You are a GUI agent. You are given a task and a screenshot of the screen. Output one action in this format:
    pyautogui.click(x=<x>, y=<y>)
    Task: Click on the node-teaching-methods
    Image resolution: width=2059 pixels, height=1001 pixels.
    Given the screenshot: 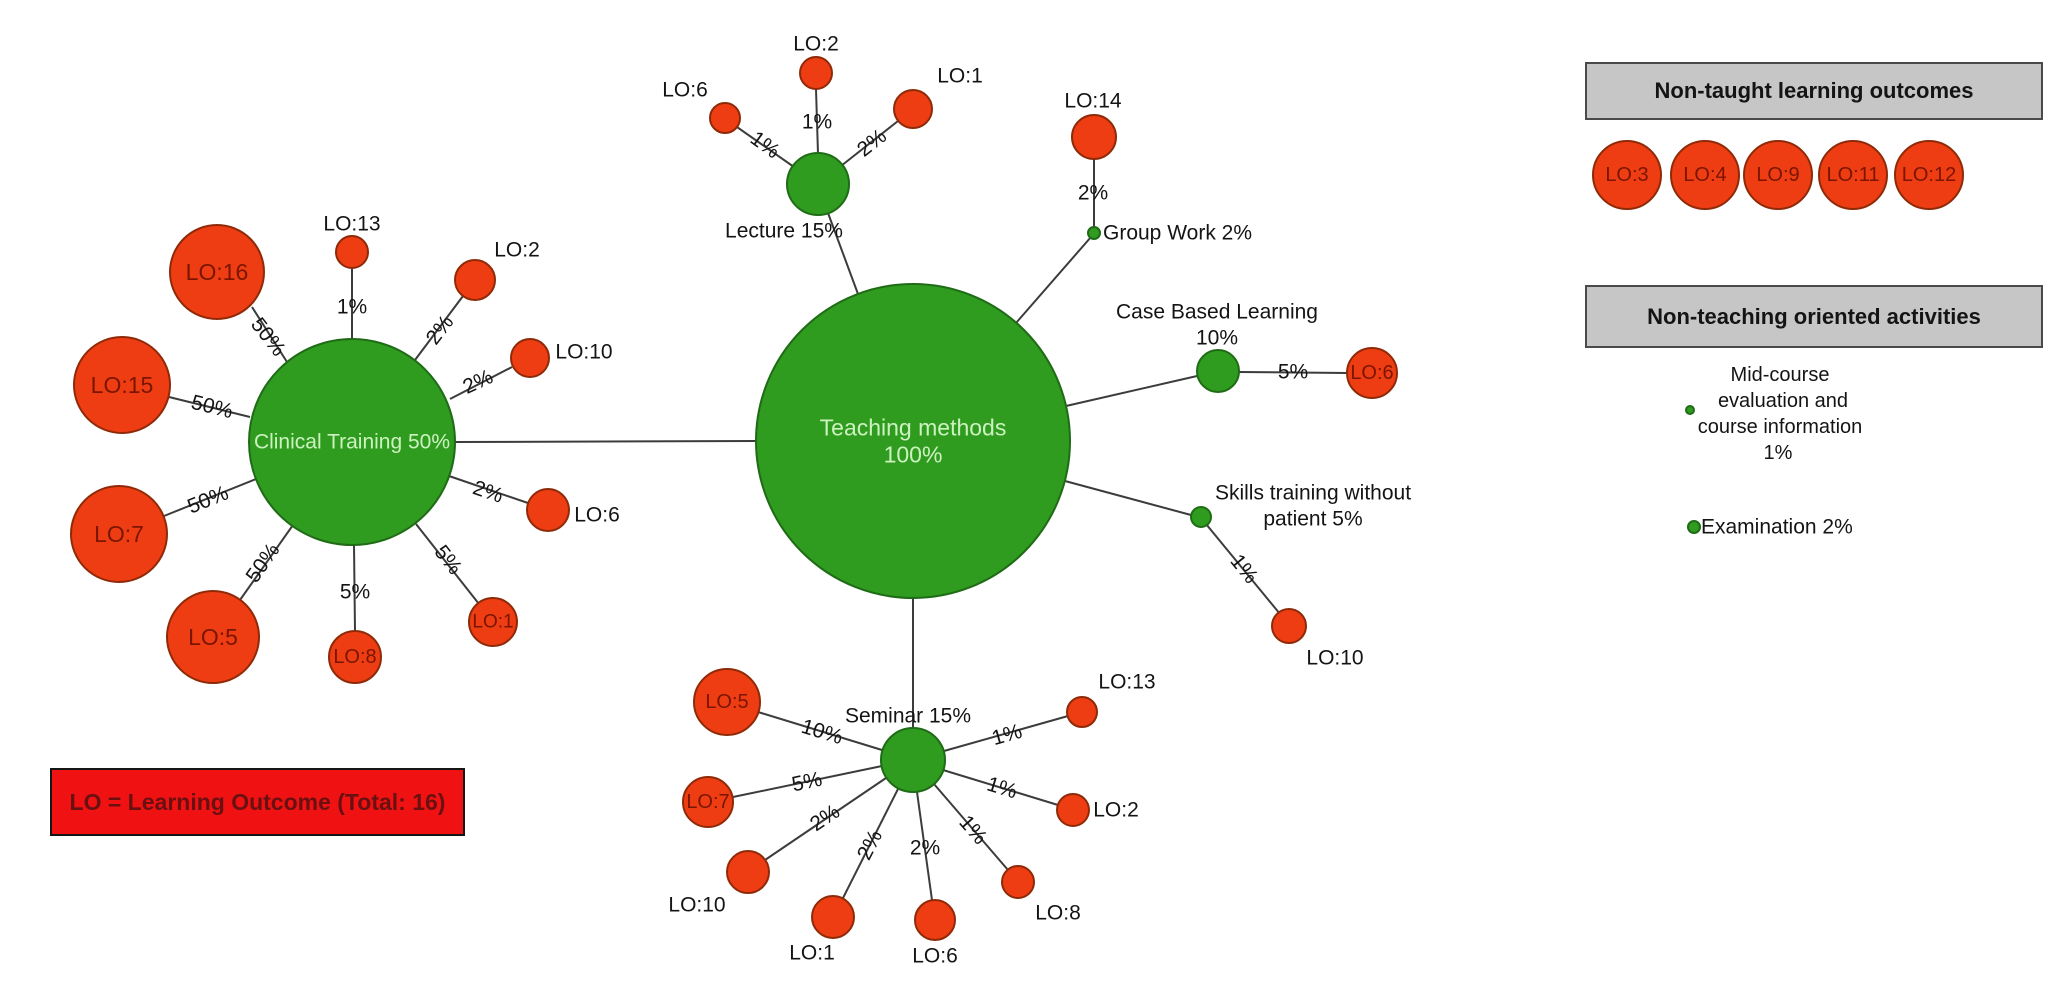 What is the action you would take?
    pyautogui.click(x=913, y=441)
    